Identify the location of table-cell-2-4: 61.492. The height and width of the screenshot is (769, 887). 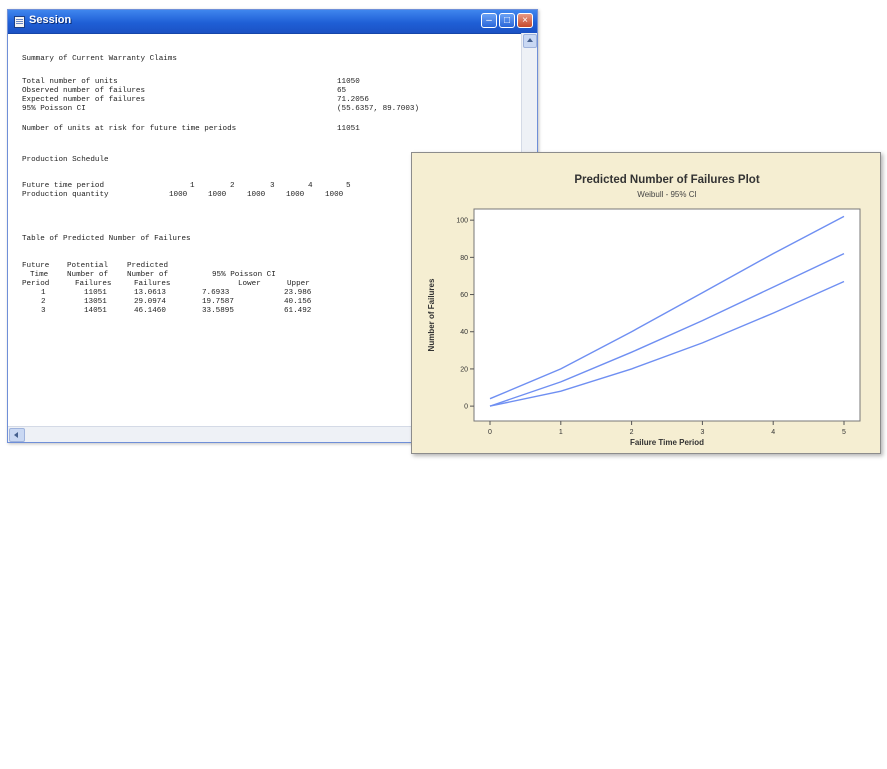
(298, 311).